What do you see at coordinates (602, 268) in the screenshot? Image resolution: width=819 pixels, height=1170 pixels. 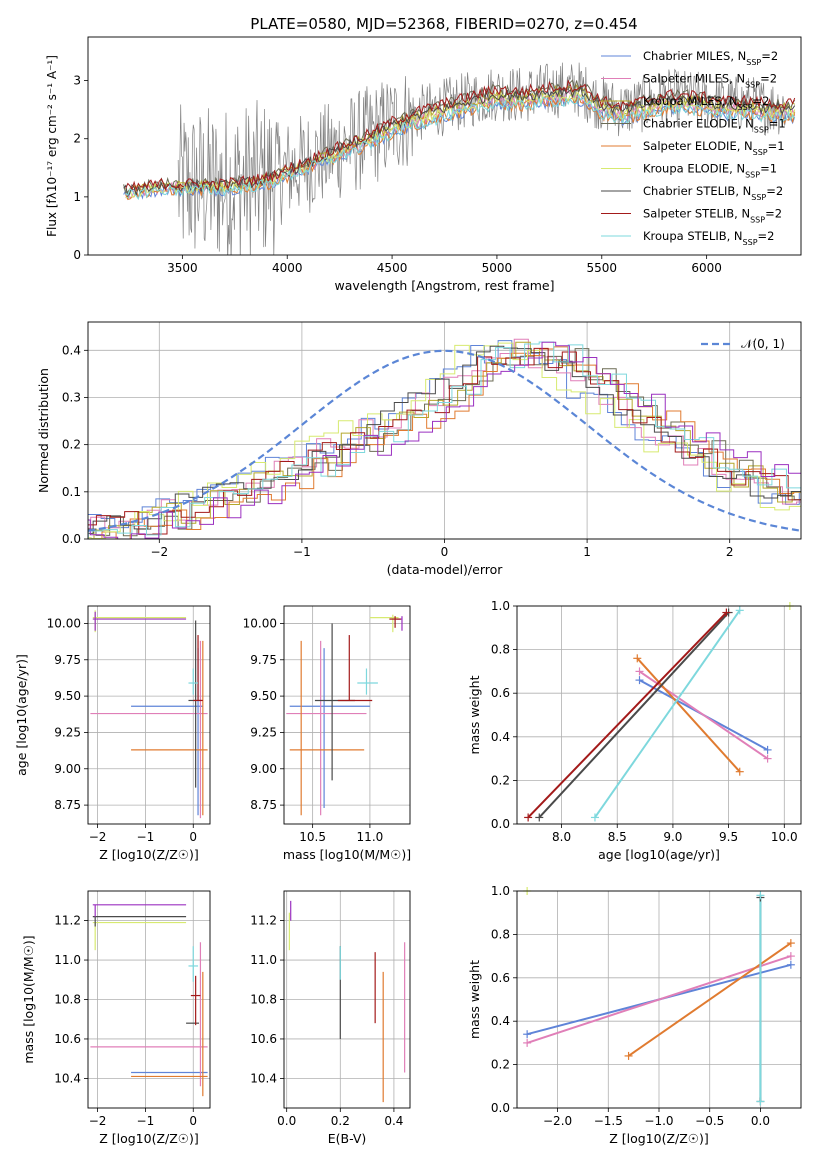 I see `x-tick-label: 5500` at bounding box center [602, 268].